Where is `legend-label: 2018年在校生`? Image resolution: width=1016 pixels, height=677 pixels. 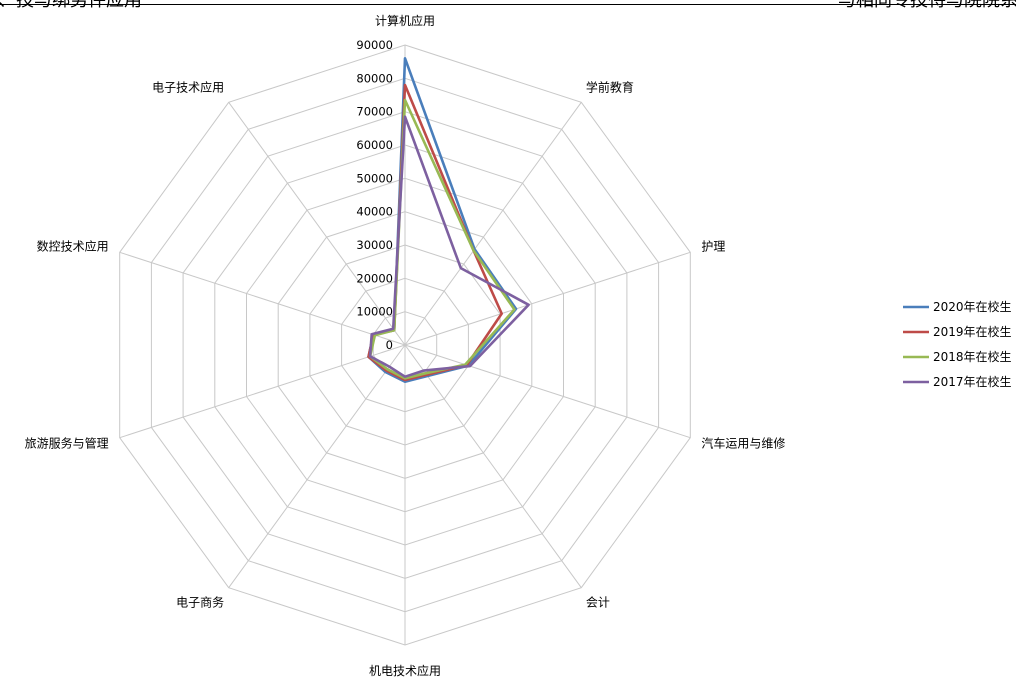
legend-label: 2018年在校生 is located at coordinates (972, 356).